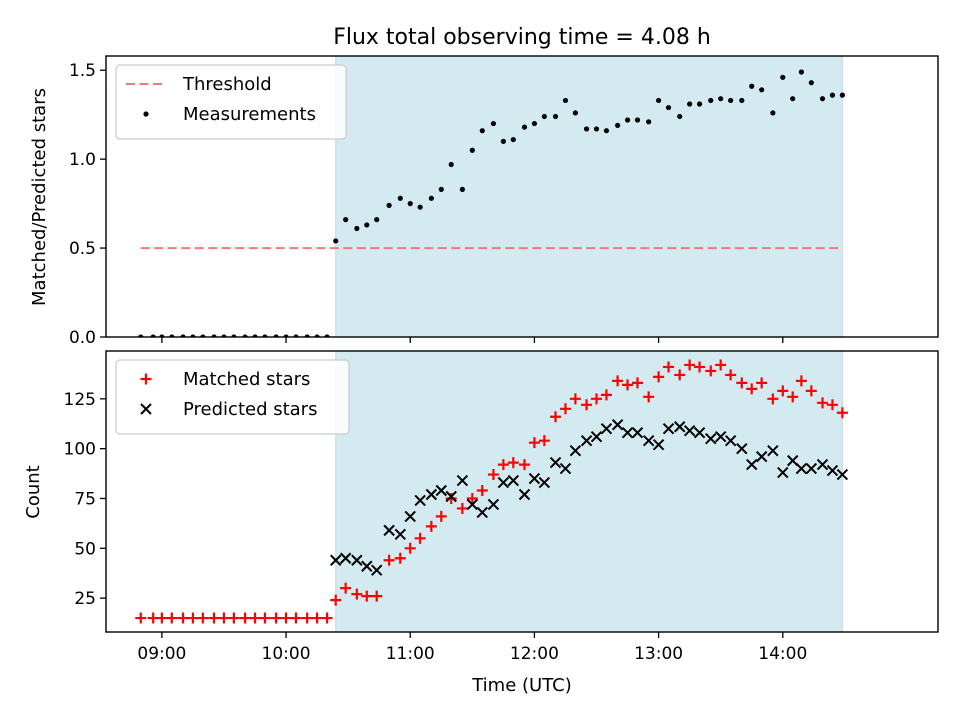 This screenshot has height=720, width=960. I want to click on x-tick-label: 10:00, so click(286, 654).